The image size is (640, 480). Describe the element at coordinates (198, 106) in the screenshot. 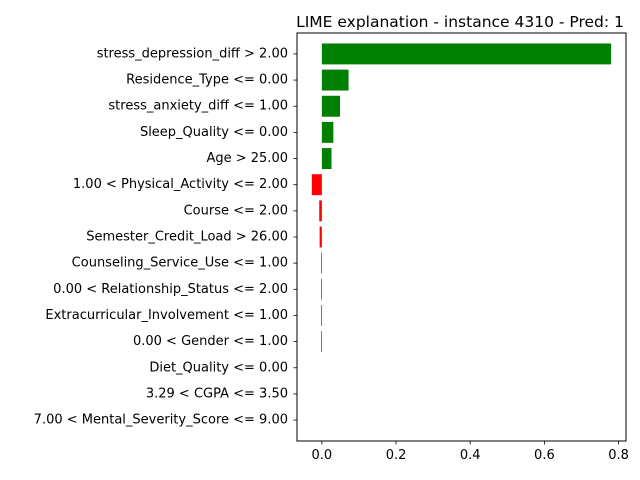

I see `y-tick-label: stress_anxiety_diff <= 1.00` at that location.